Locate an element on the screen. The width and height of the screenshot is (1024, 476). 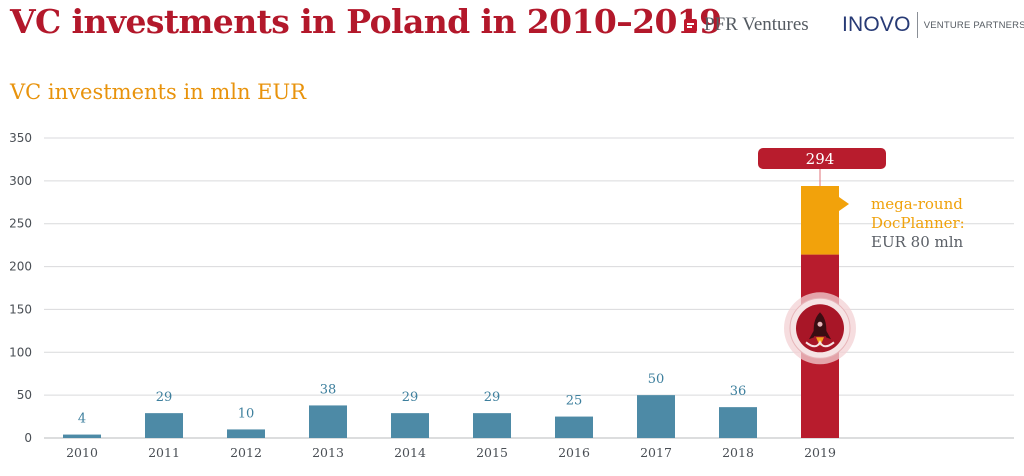
triangle-pointer-icon is located at coordinates (844, 204).